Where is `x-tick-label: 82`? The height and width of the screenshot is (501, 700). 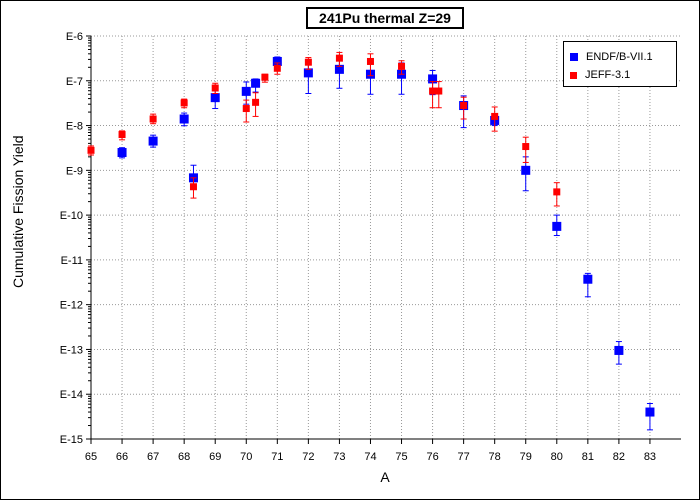
x-tick-label: 82 is located at coordinates (619, 457).